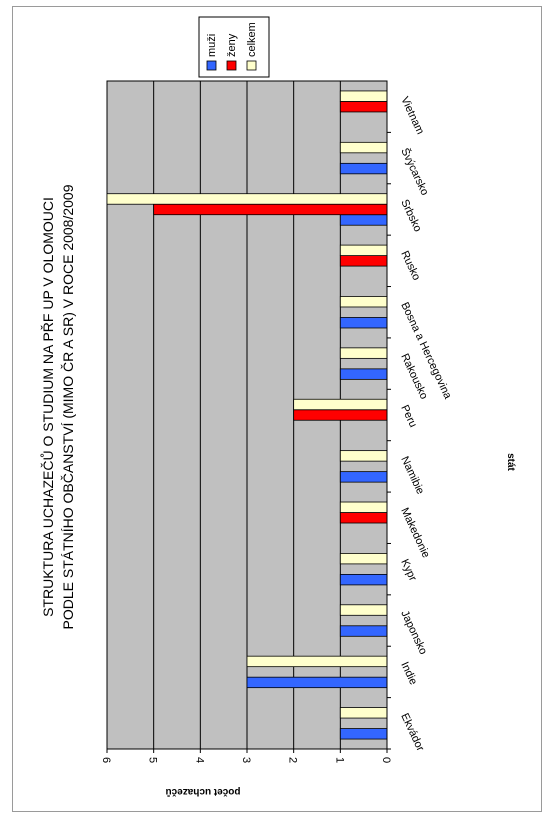  Describe the element at coordinates (153, 760) in the screenshot. I see `value-tick-label: 5` at that location.